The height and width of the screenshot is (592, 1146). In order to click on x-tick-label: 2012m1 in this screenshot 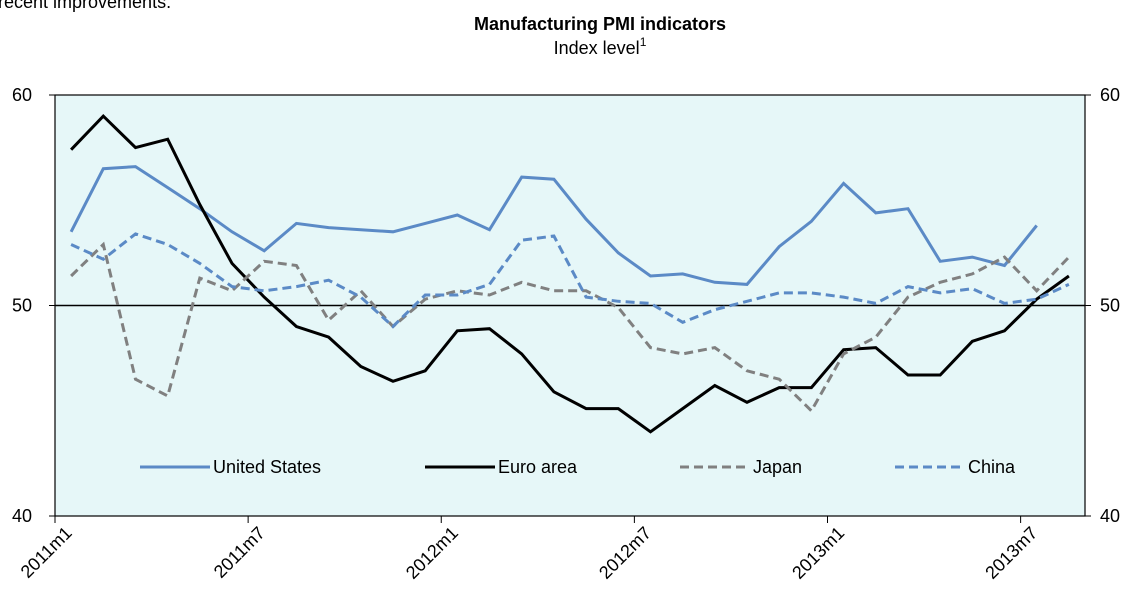, I will do `click(432, 553)`.